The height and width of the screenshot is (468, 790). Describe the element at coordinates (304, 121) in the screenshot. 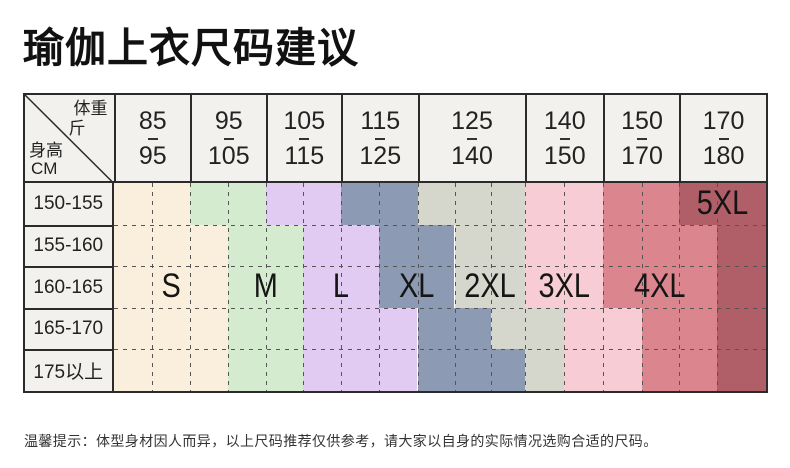

I see `weight-from: 105` at that location.